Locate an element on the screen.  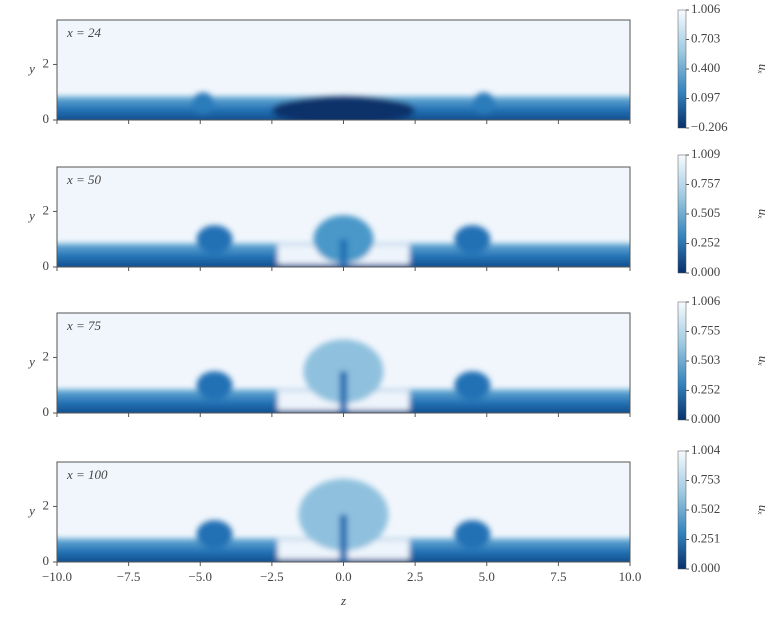
x-tick-label: −10.0 is located at coordinates (57, 576).